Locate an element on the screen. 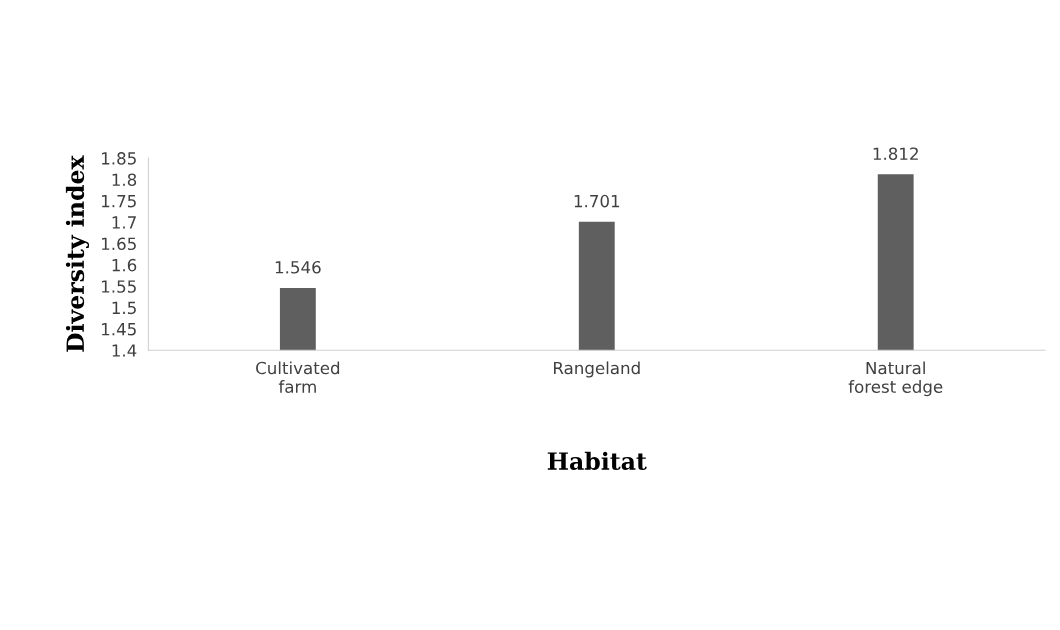  x-tick-label: Rangeland is located at coordinates (597, 369).